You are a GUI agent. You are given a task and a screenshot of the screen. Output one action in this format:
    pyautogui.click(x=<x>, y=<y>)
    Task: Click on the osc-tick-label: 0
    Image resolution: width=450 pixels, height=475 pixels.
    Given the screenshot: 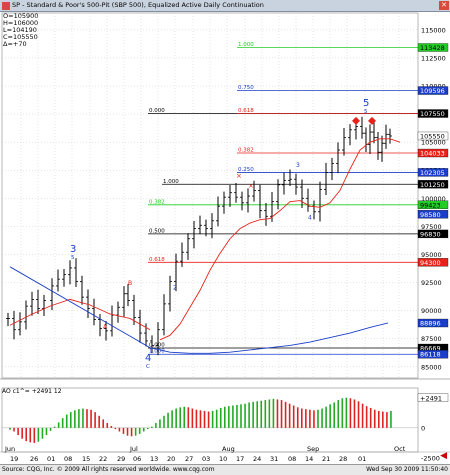 What is the action you would take?
    pyautogui.click(x=423, y=428)
    